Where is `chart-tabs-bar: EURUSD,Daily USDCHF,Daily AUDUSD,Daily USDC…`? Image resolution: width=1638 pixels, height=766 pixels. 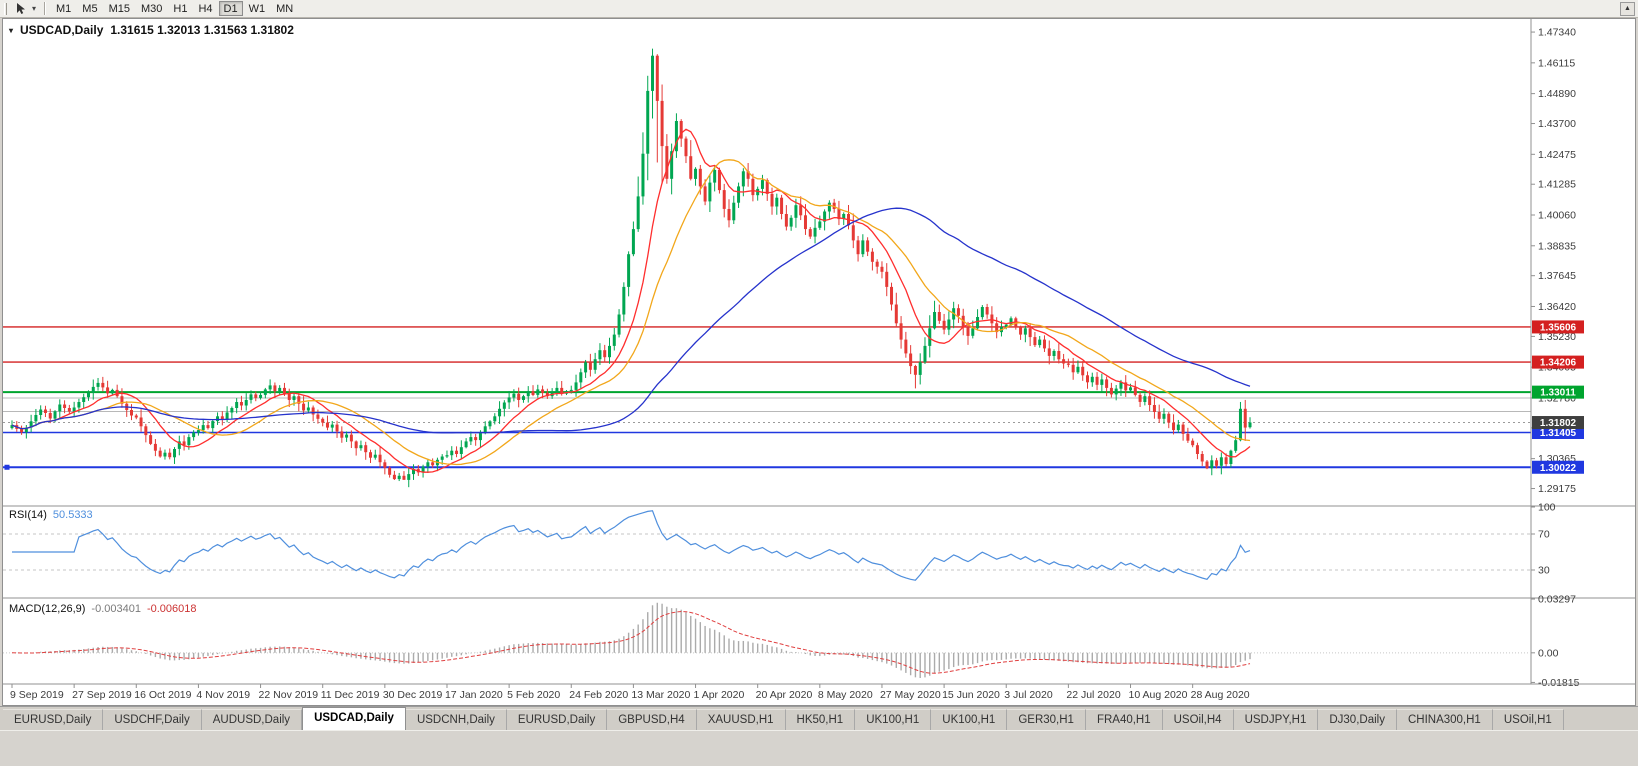 chart-tabs-bar: EURUSD,Daily USDCHF,Daily AUDUSD,Daily USDC… is located at coordinates (819, 718).